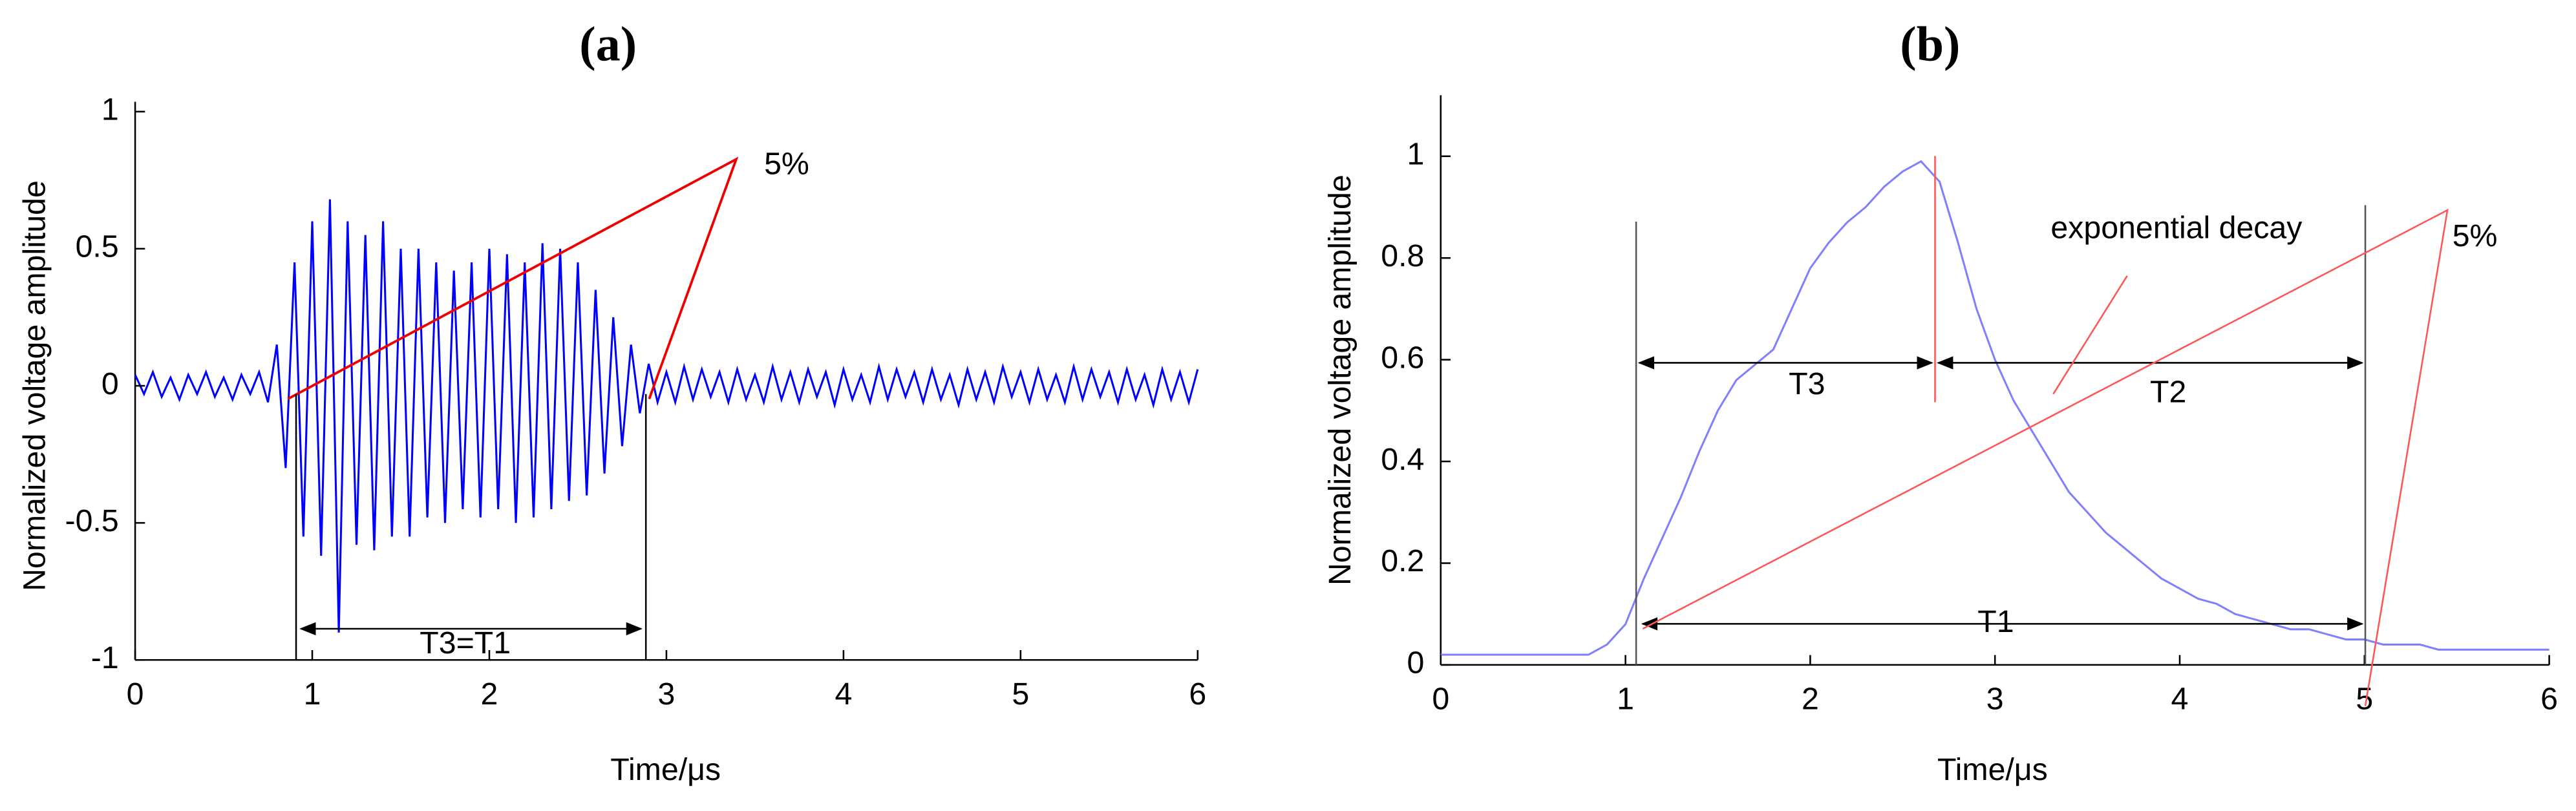 This screenshot has height=811, width=2576. Describe the element at coordinates (548, 403) in the screenshot. I see `annotation-a: 5% T3=T1` at that location.